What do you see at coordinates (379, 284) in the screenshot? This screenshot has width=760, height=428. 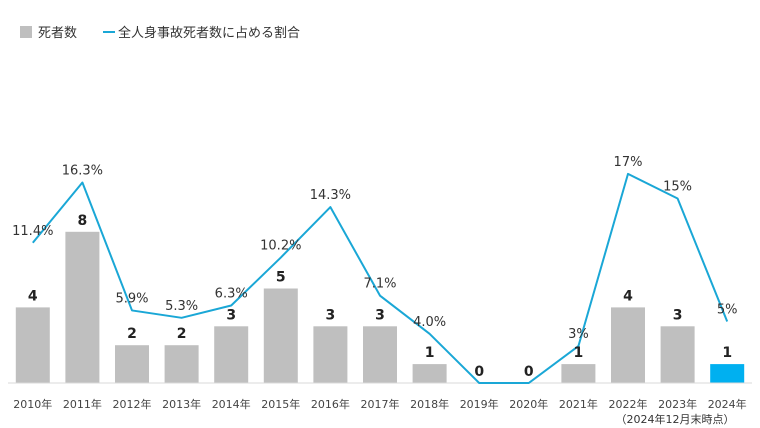 I see `ratio-value-label: 7.1%` at bounding box center [379, 284].